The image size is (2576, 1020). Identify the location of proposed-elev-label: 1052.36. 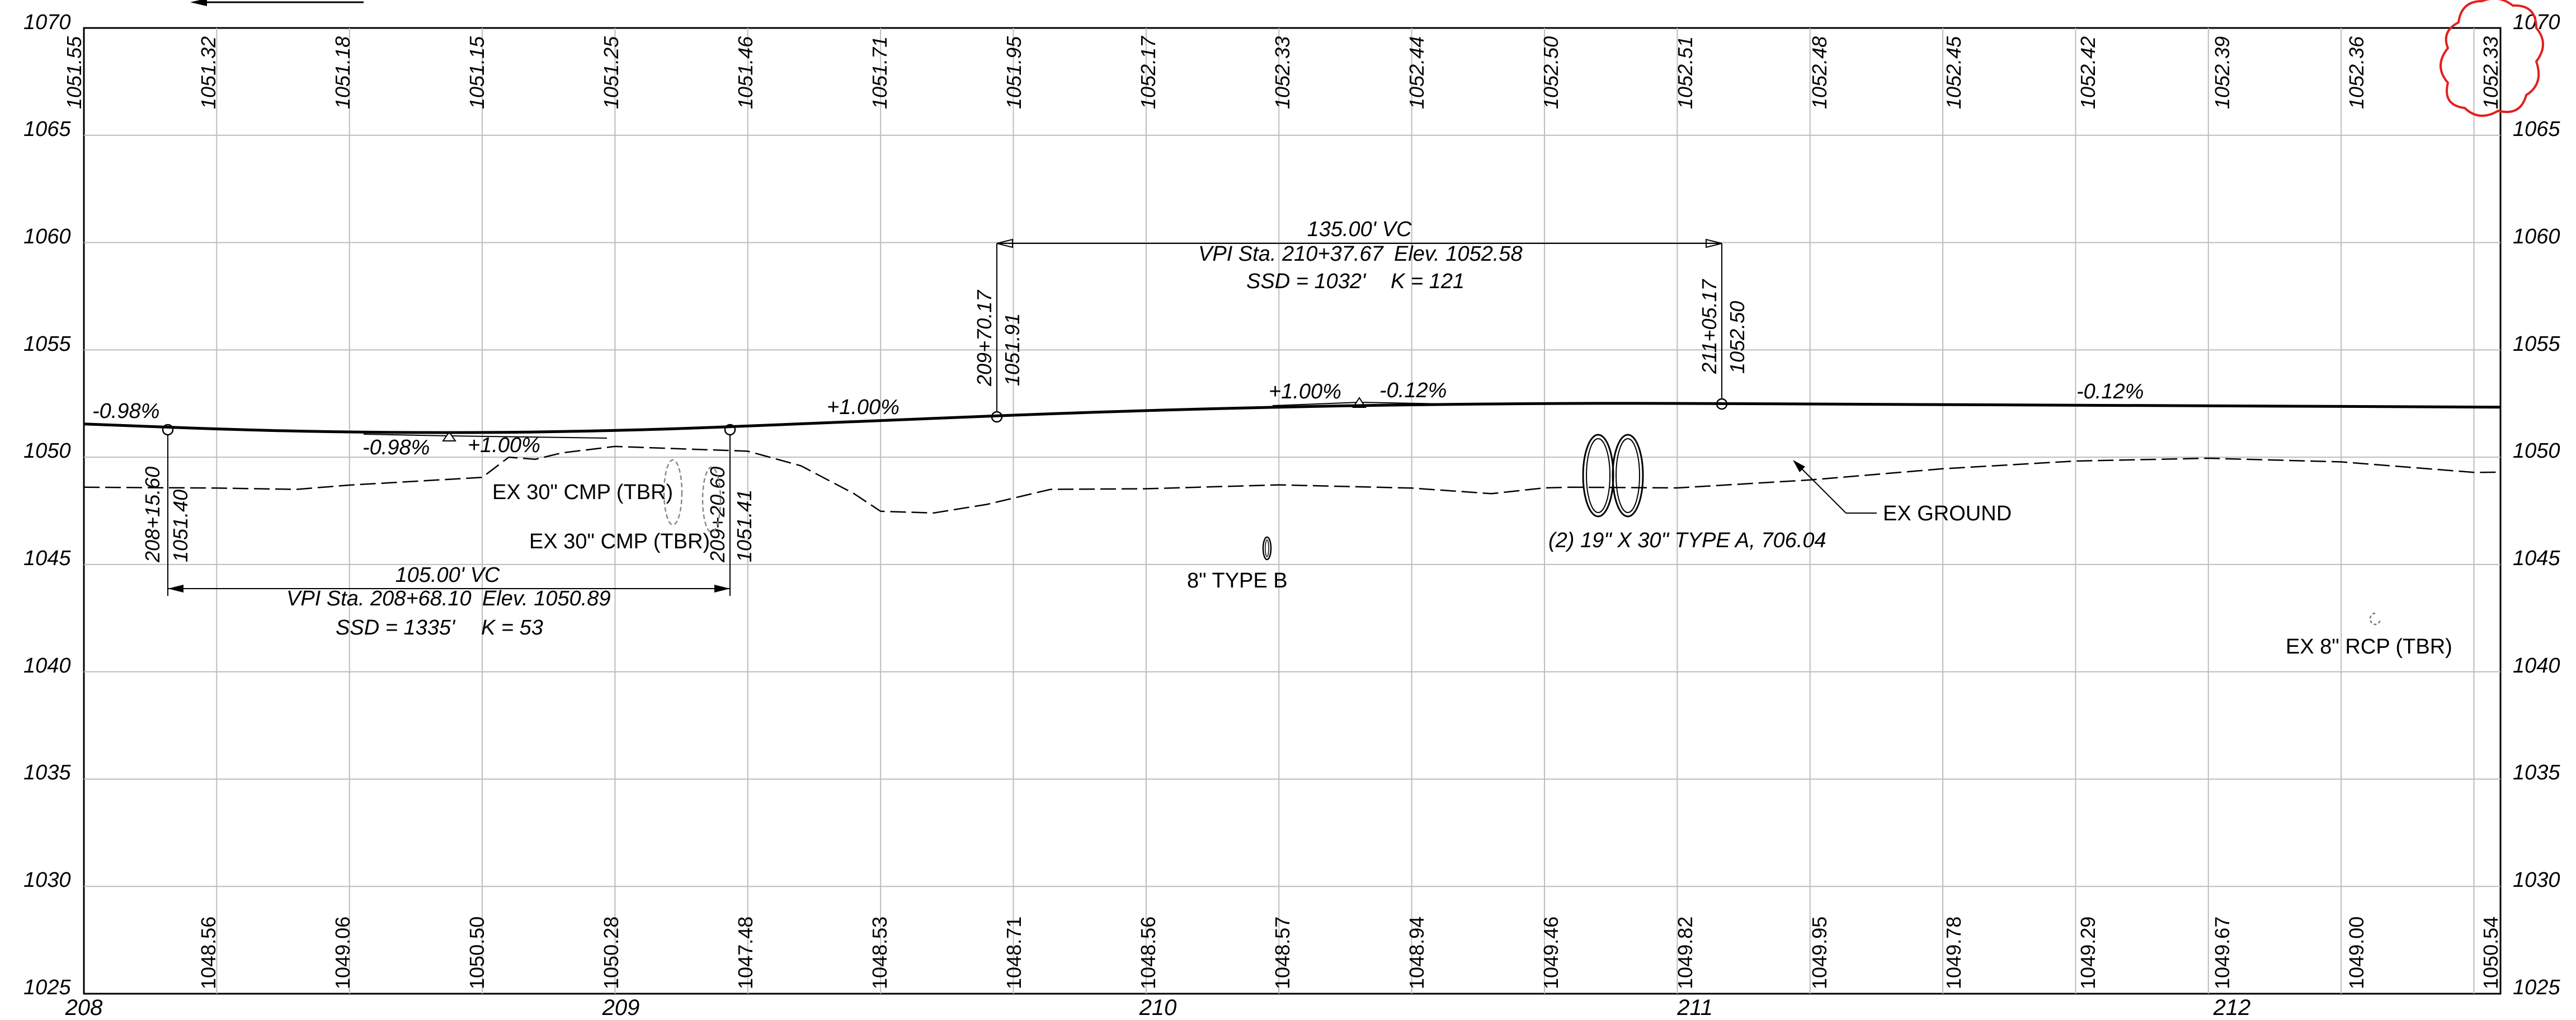
(2356, 72).